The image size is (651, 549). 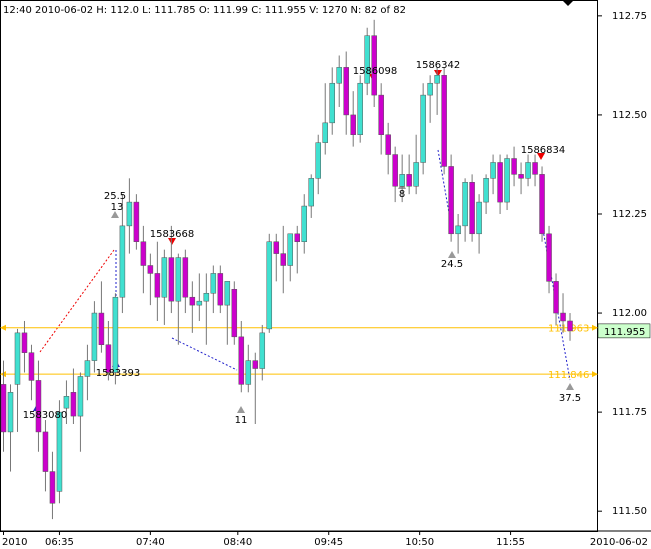 I want to click on x-tick-label: 06:35, so click(x=59, y=542).